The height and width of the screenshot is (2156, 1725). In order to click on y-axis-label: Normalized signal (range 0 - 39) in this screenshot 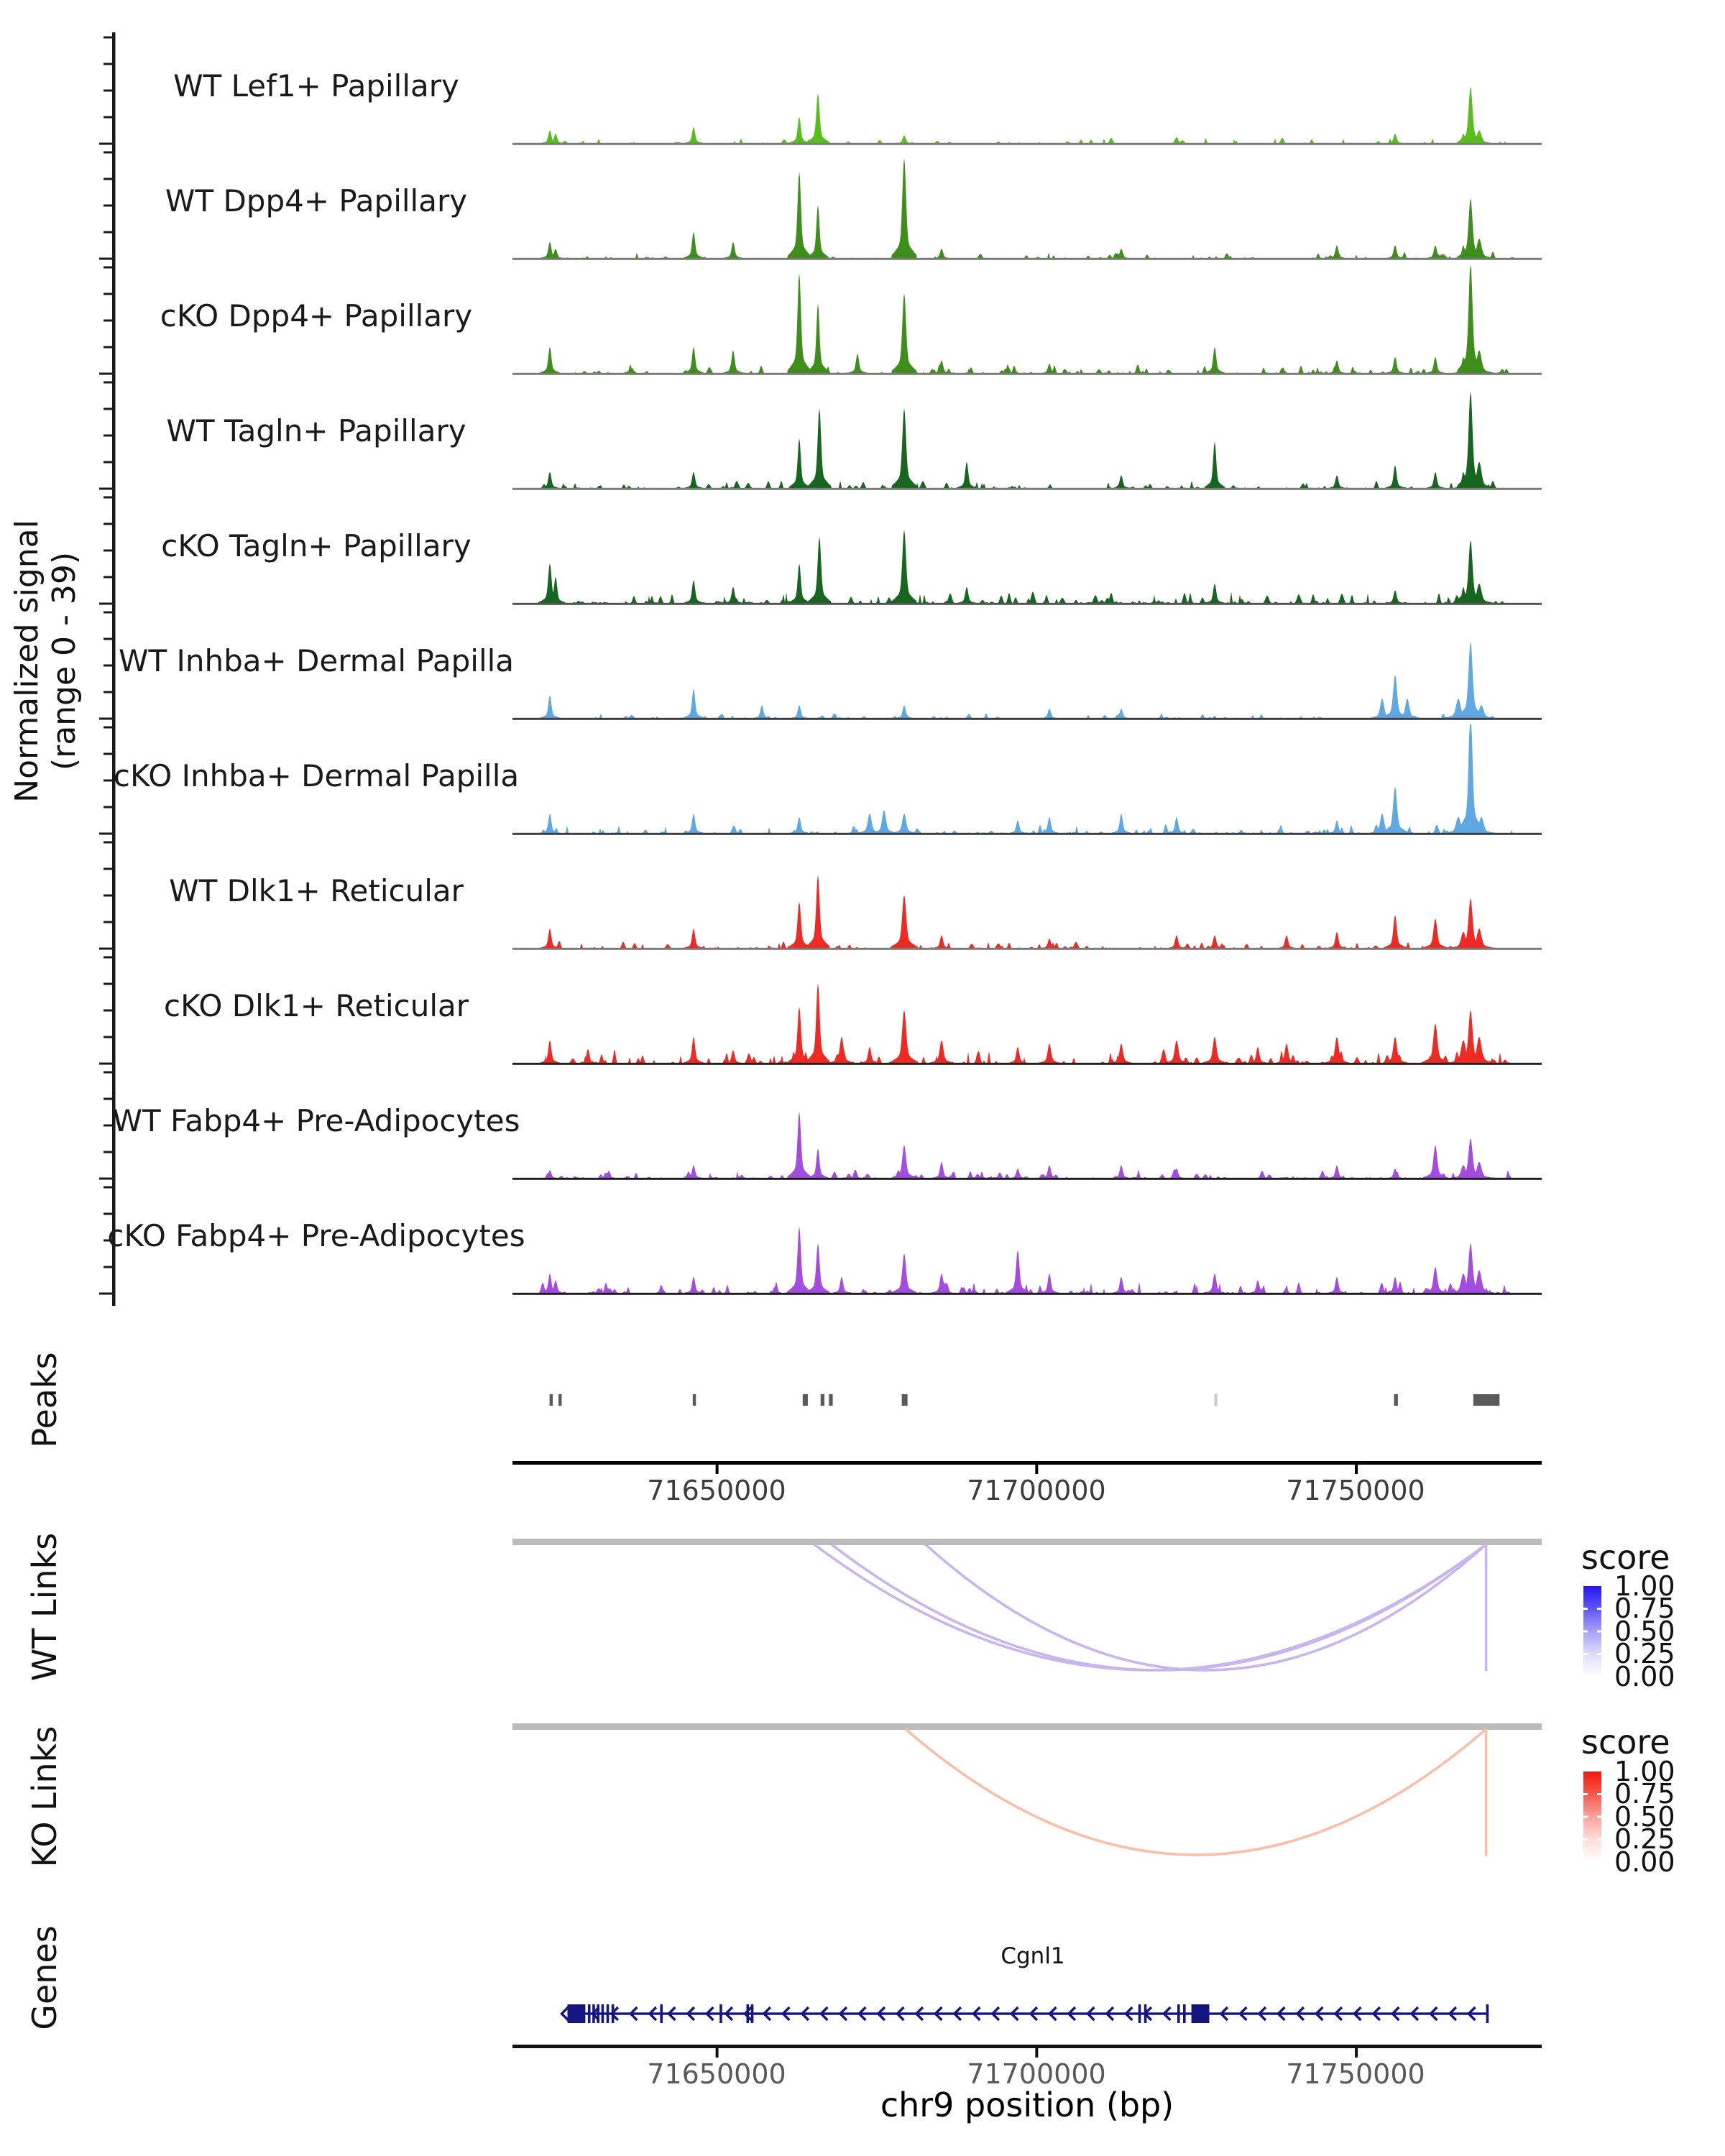, I will do `click(46, 661)`.